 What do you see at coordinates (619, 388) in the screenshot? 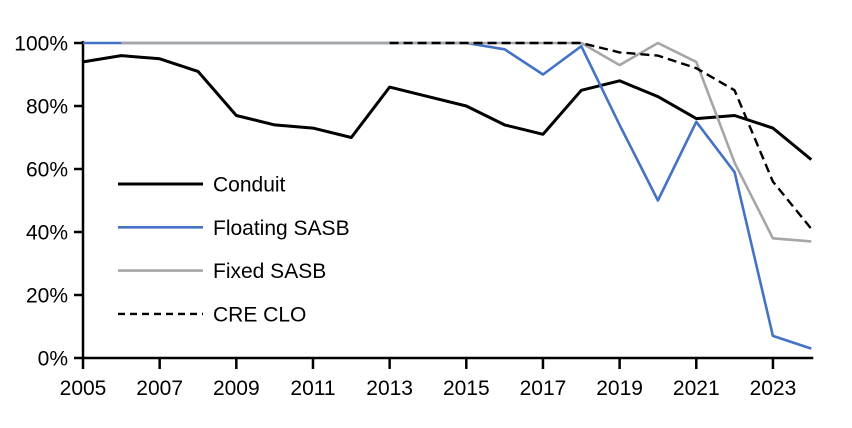
I see `x-tick-label: 2019` at bounding box center [619, 388].